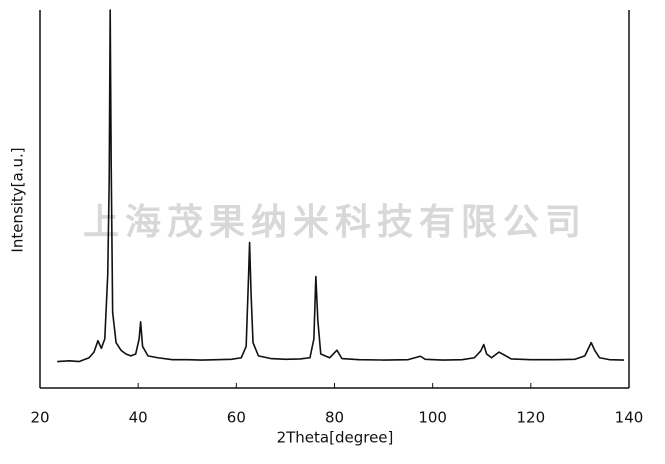  I want to click on x-tick-label: 140, so click(629, 418).